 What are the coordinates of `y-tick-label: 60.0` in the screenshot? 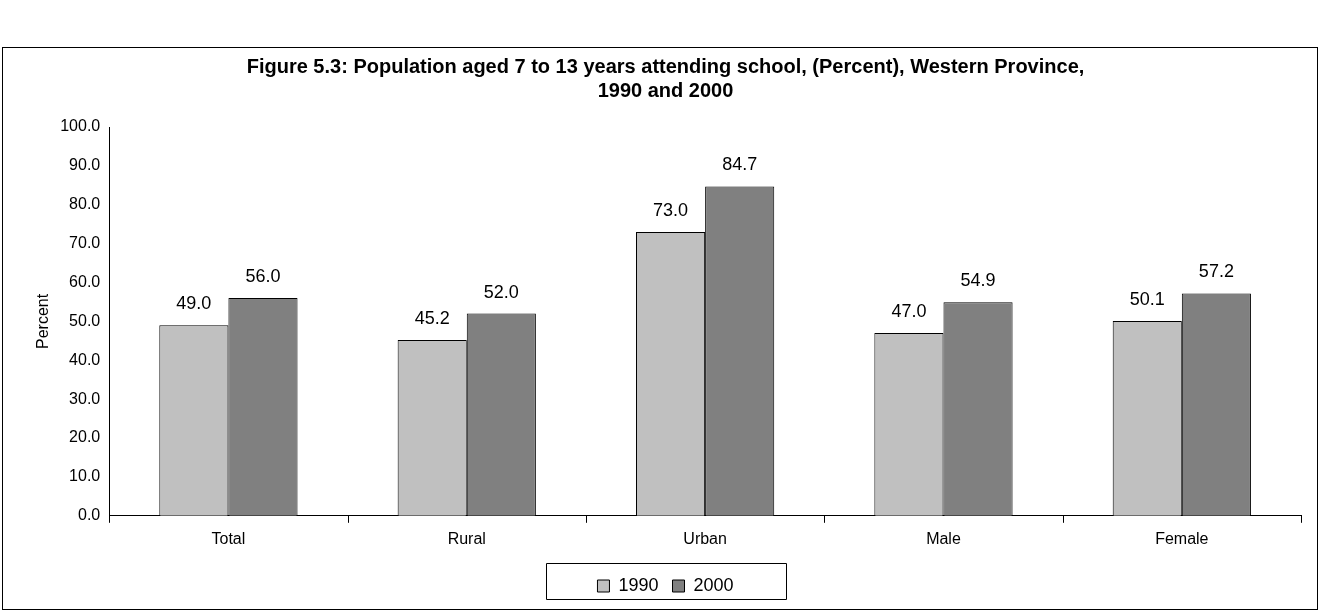 It's located at (85, 281).